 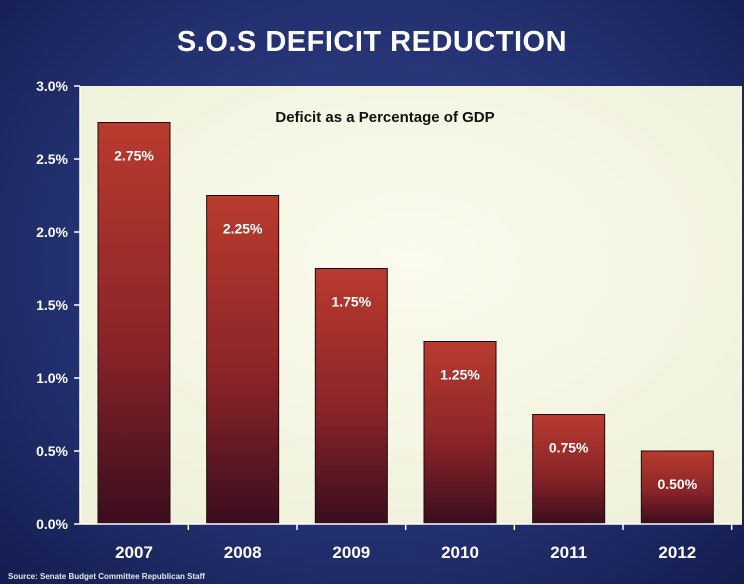 I want to click on x-tick-label-2009: 2009, so click(x=351, y=552).